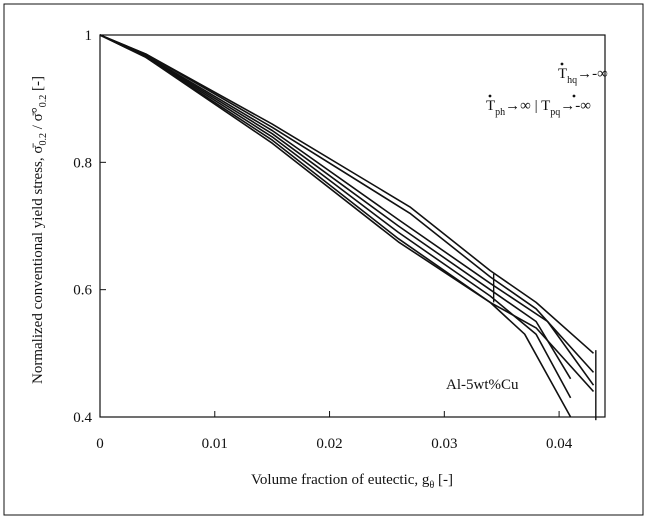 The width and height of the screenshot is (647, 524). I want to click on annotation-pq-dot, so click(574, 96).